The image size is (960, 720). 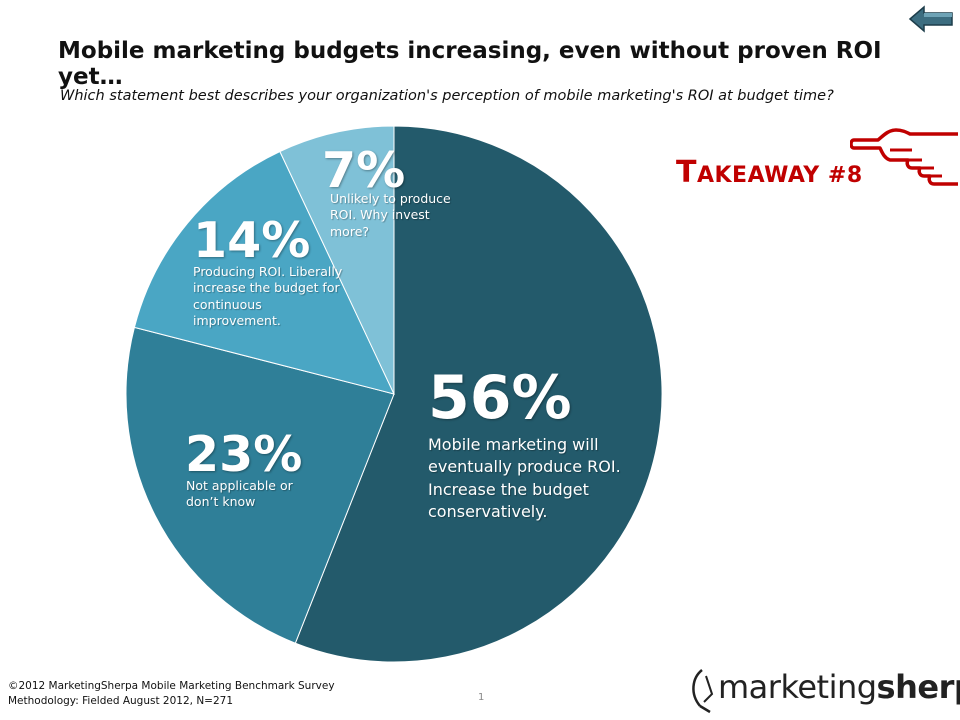 What do you see at coordinates (252, 240) in the screenshot?
I see `slice-14-percent: 14%` at bounding box center [252, 240].